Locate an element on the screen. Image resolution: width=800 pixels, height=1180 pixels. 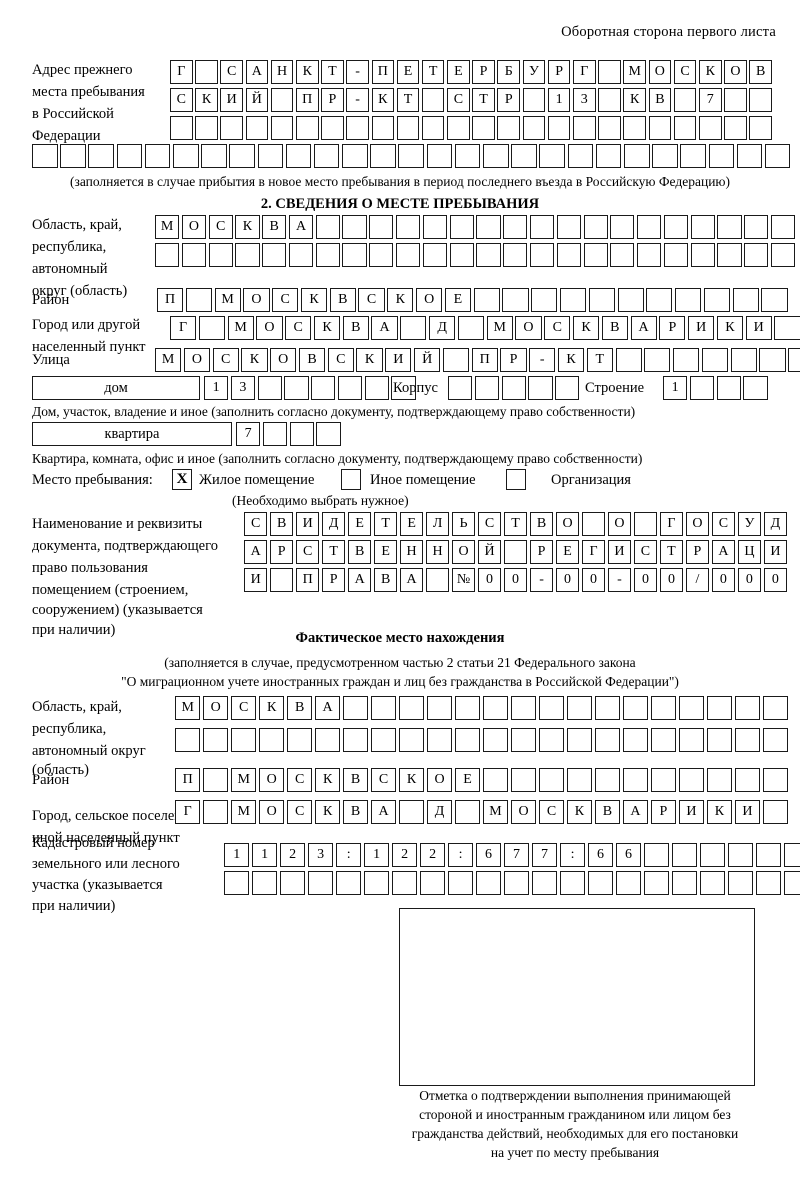
place-type-other-checkbox is located at coordinates (351, 479).